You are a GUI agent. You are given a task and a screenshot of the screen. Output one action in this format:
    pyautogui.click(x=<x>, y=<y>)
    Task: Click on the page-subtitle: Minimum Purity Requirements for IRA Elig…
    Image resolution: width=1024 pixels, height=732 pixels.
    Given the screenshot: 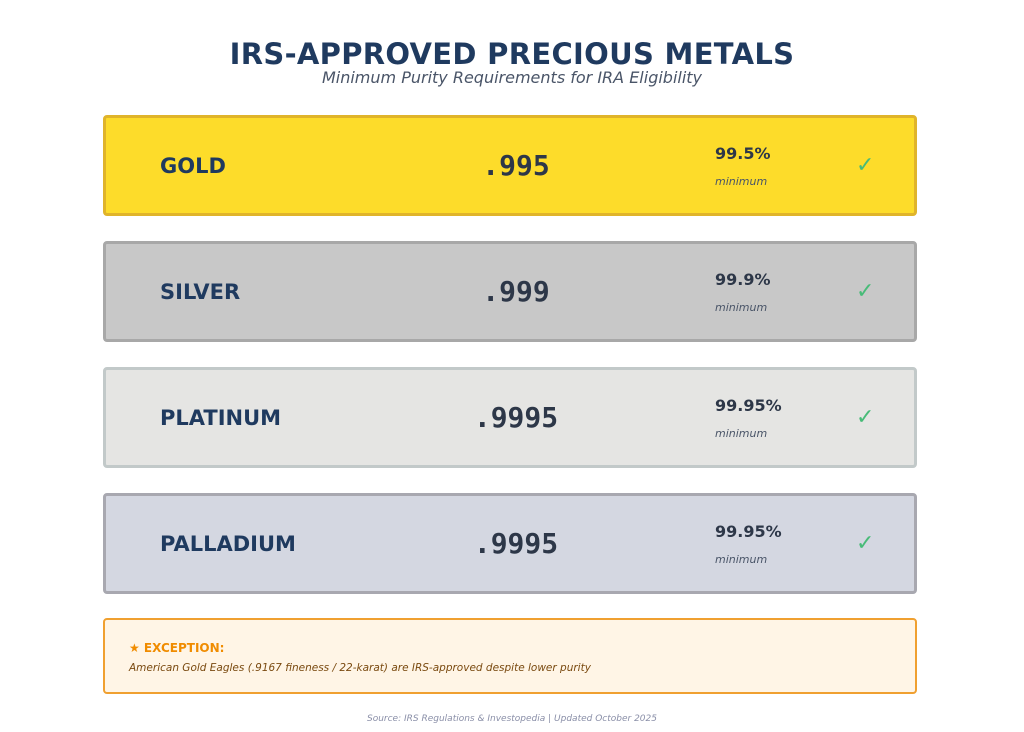 What is the action you would take?
    pyautogui.click(x=512, y=77)
    